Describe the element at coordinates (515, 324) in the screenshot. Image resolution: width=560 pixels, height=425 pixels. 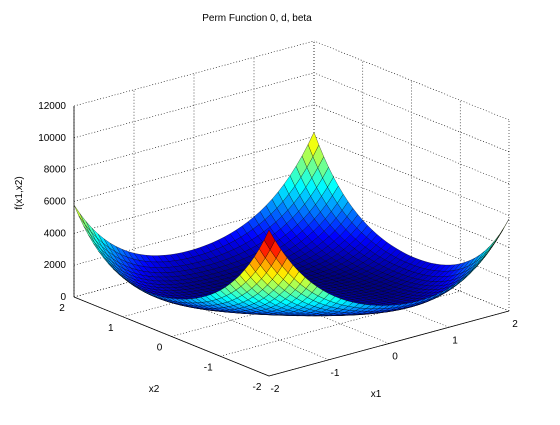
I see `x-tick-label: 2` at that location.